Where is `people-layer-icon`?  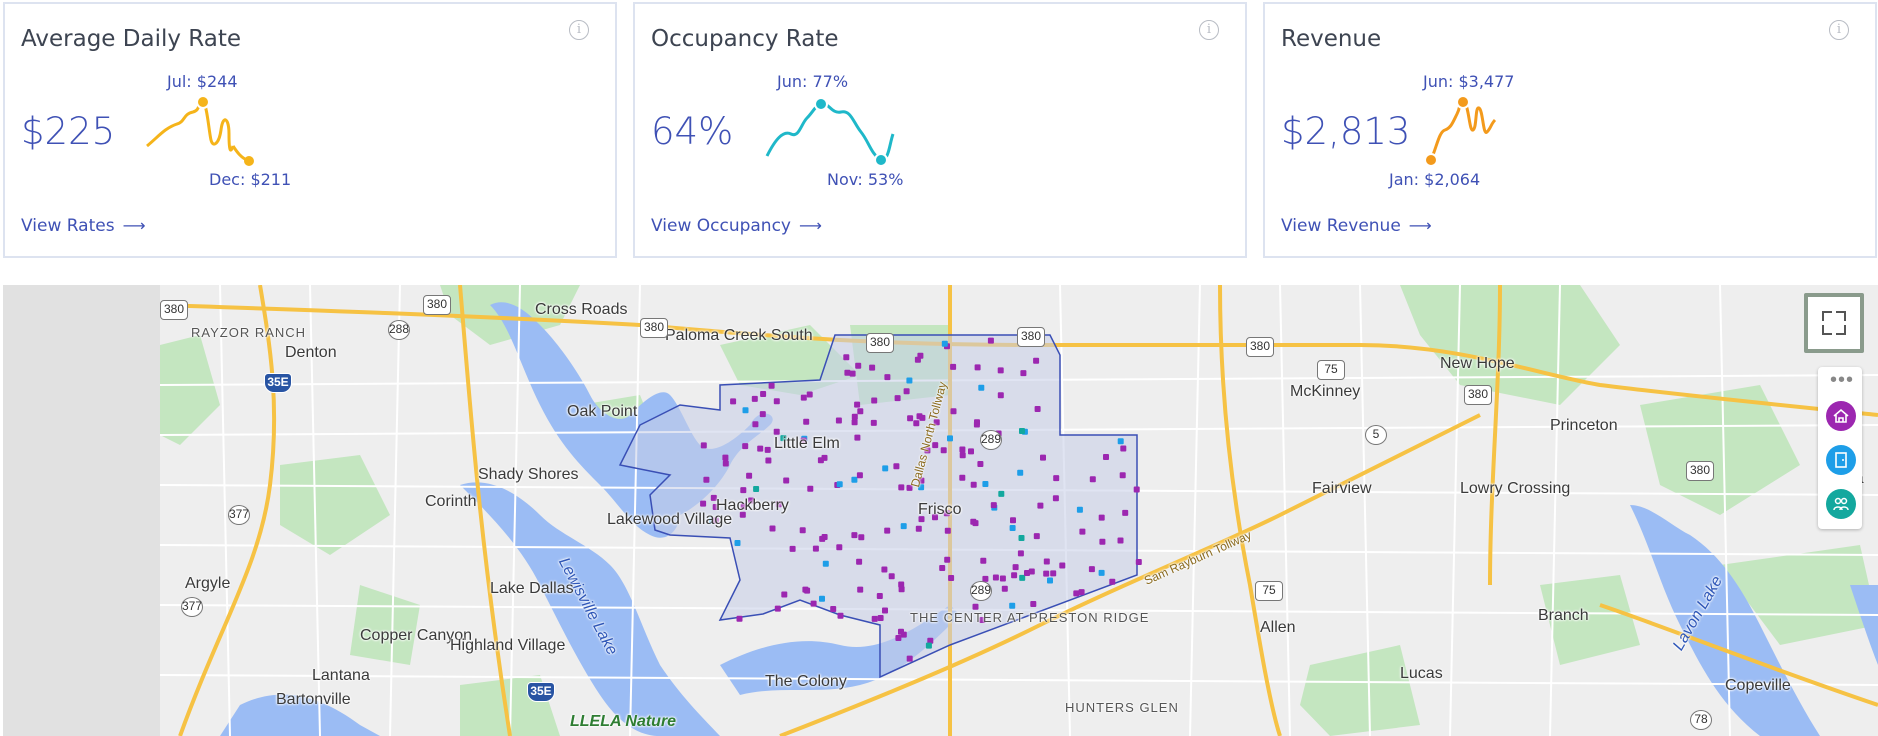 people-layer-icon is located at coordinates (1841, 504).